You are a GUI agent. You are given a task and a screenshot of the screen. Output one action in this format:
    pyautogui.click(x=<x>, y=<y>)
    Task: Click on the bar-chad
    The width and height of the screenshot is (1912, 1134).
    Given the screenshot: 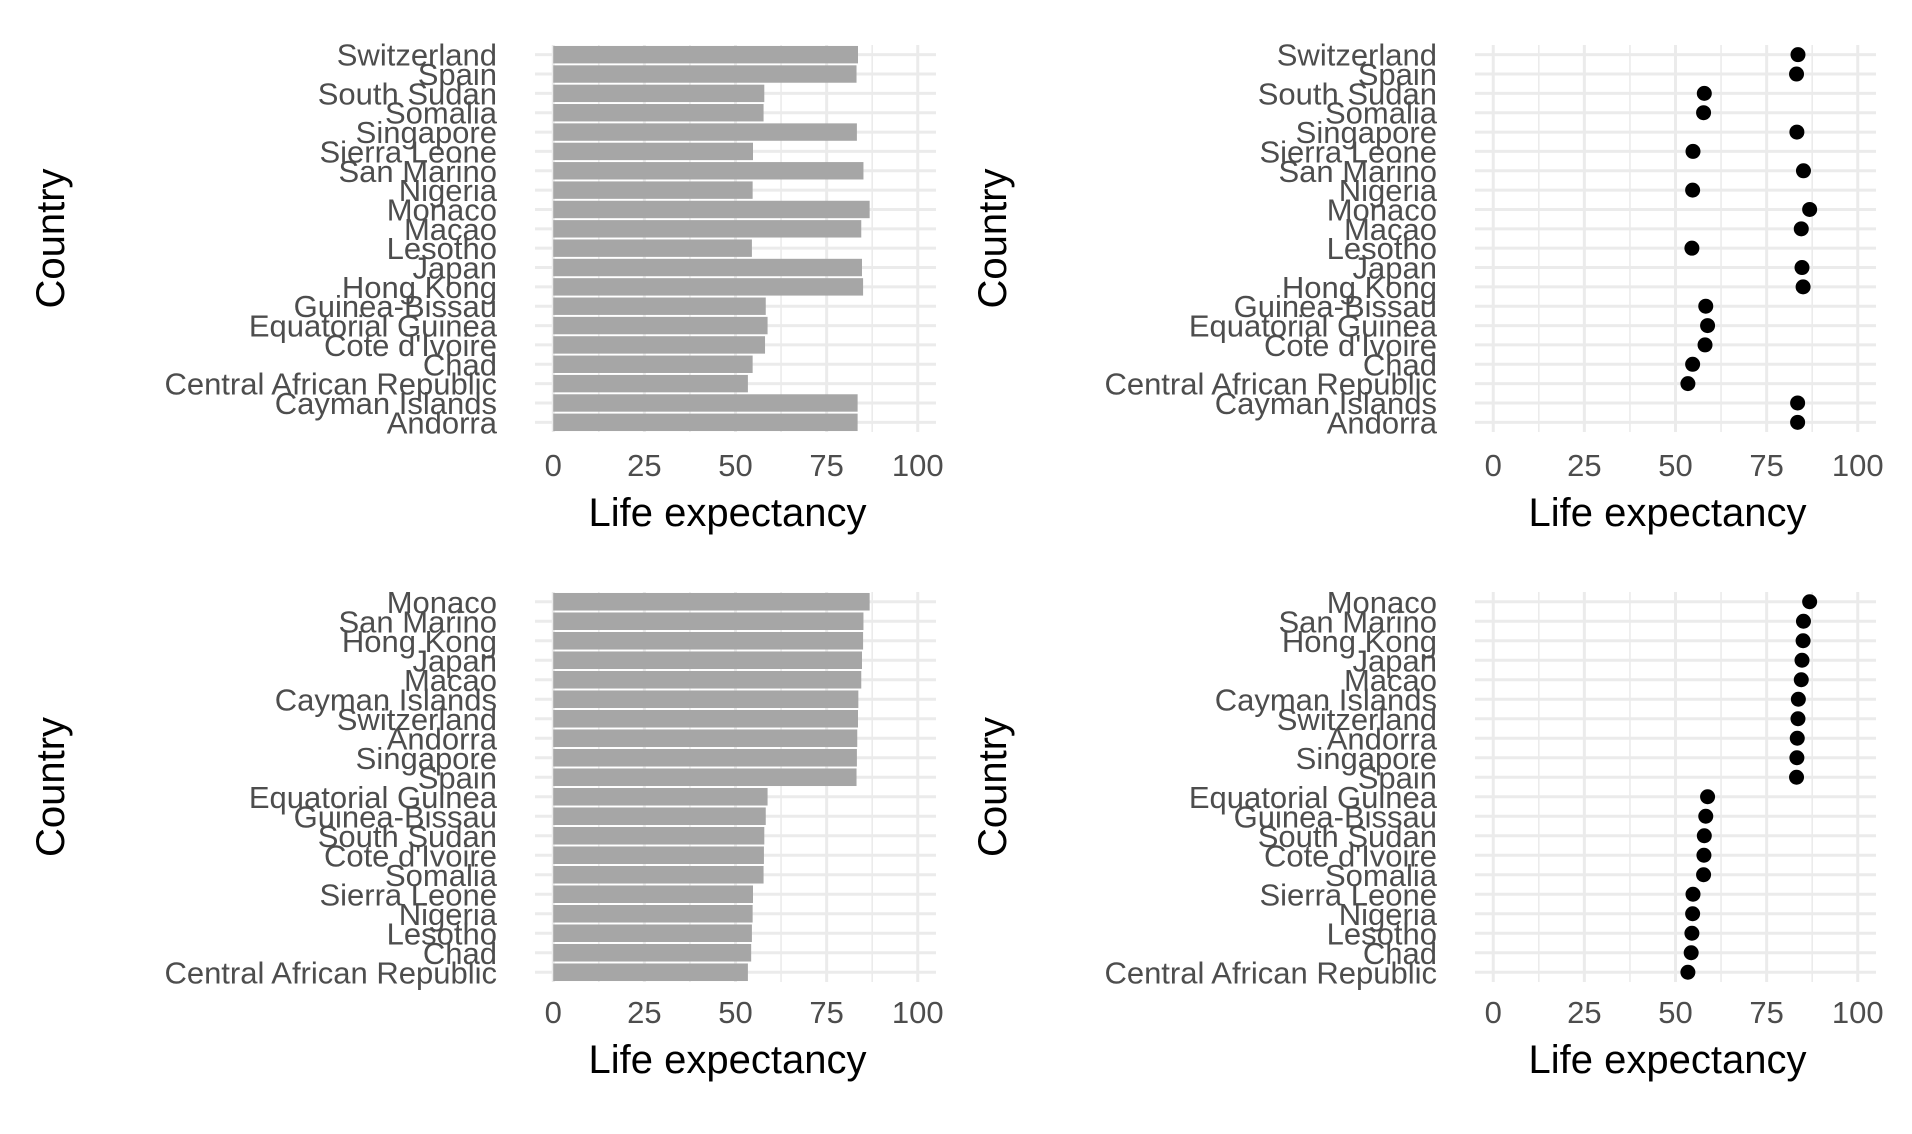 What is the action you would take?
    pyautogui.click(x=653, y=364)
    